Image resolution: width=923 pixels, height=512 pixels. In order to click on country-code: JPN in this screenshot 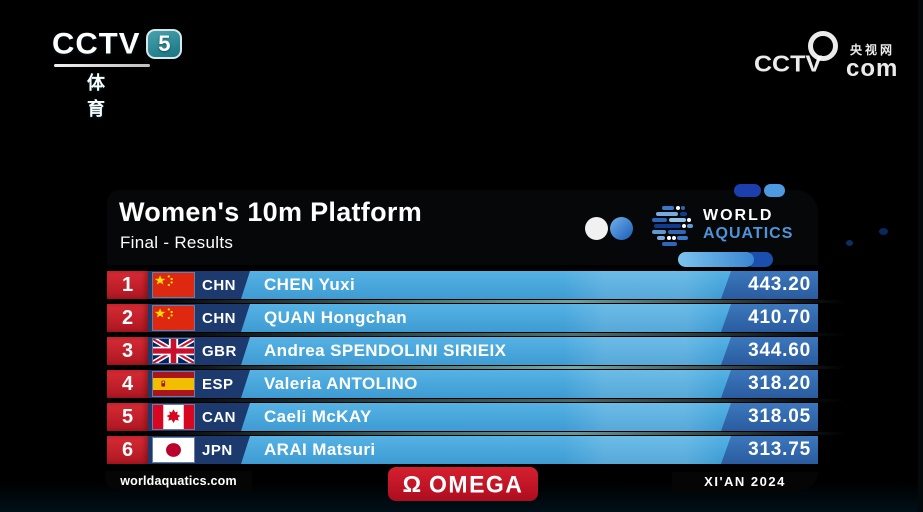, I will do `click(217, 450)`.